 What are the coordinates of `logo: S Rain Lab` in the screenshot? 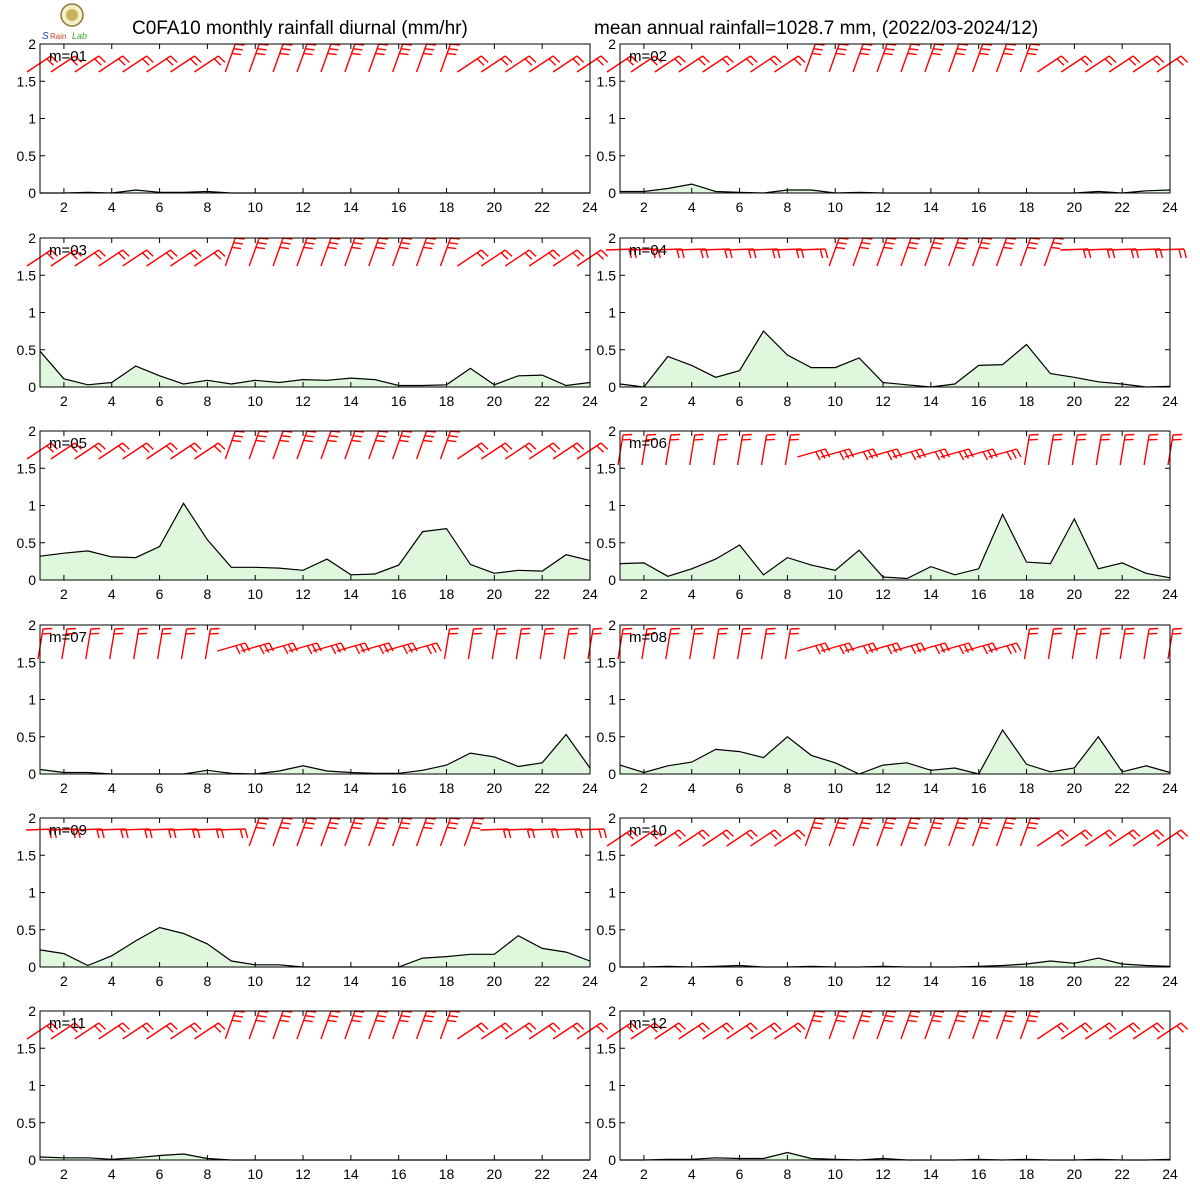 It's located at (66, 22).